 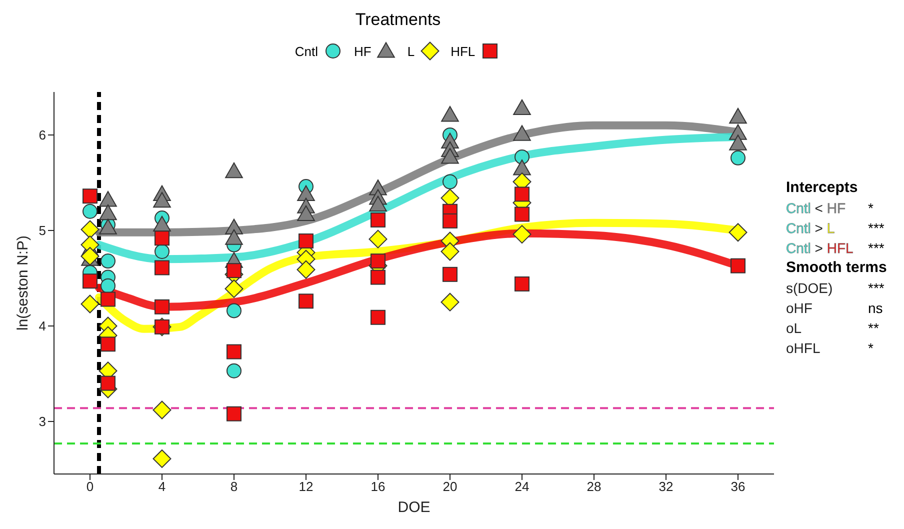 What do you see at coordinates (666, 486) in the screenshot?
I see `x-tick-label: 32` at bounding box center [666, 486].